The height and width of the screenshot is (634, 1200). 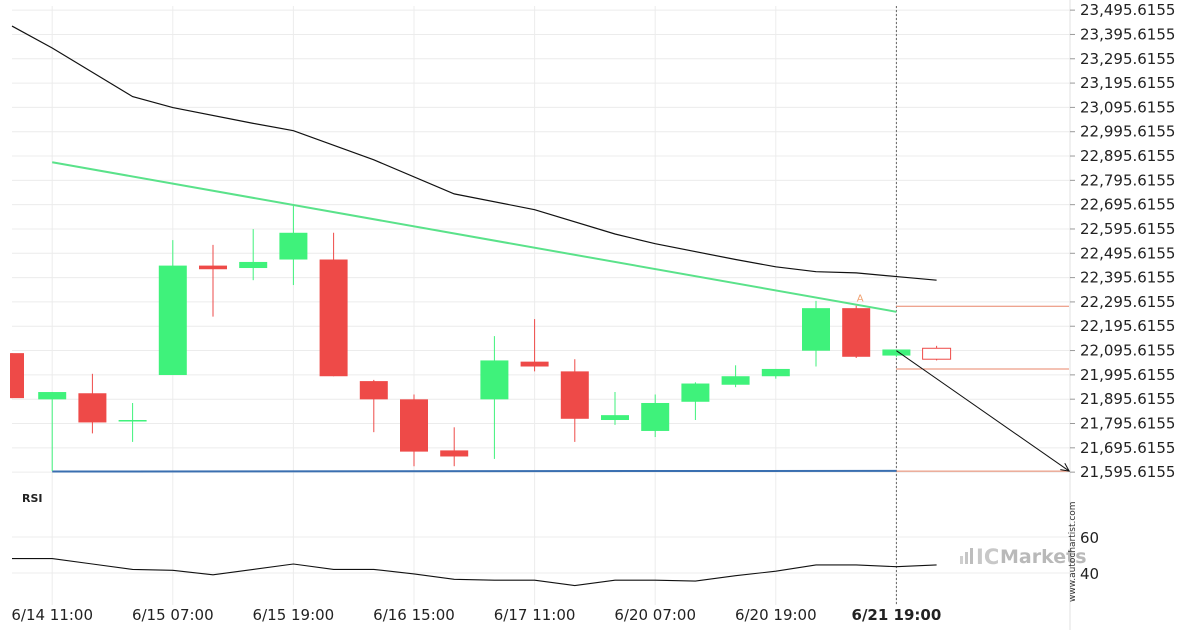 I want to click on price-tick-label-7: 22,795.6155, so click(x=1127, y=180).